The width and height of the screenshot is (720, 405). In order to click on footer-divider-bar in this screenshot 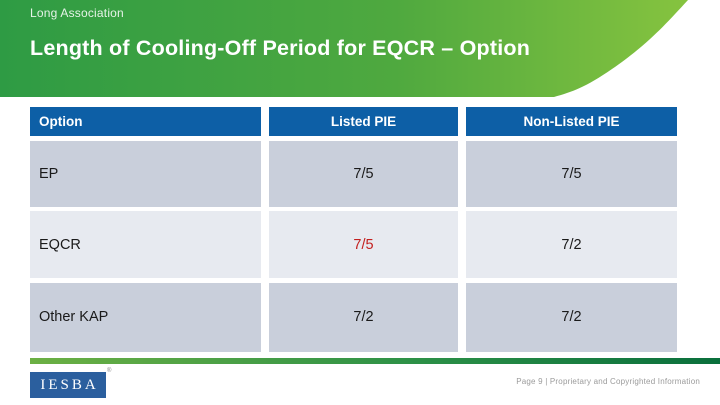, I will do `click(375, 361)`.